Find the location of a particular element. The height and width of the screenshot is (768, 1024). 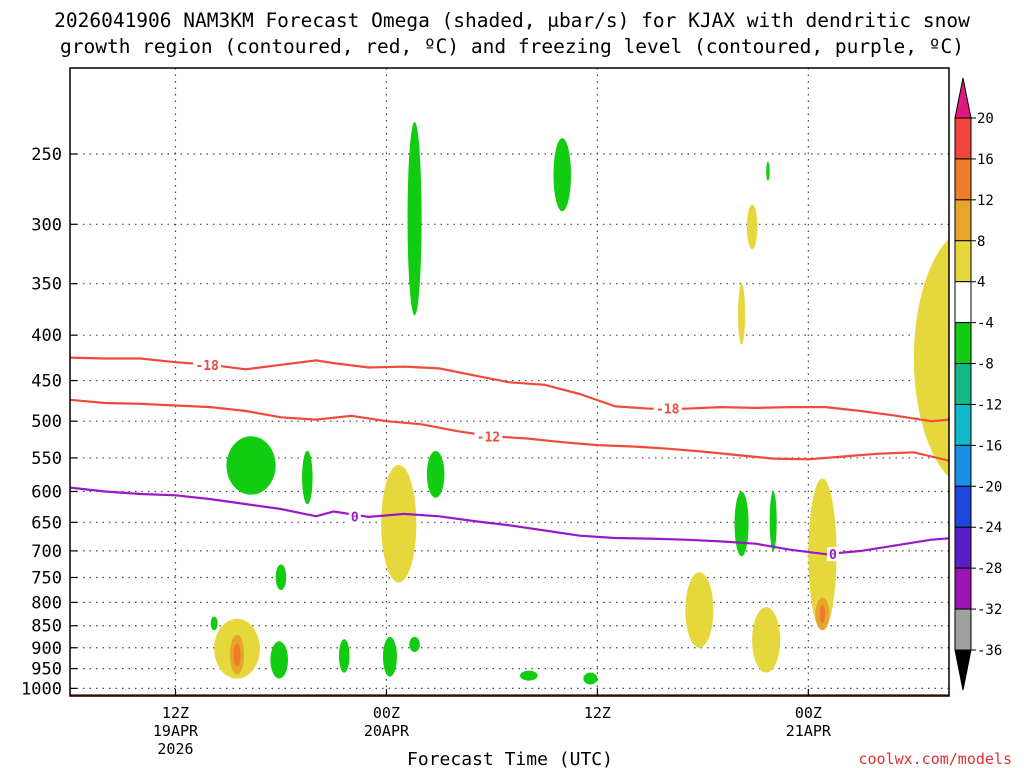

colorbar-label: -24 is located at coordinates (989, 528).